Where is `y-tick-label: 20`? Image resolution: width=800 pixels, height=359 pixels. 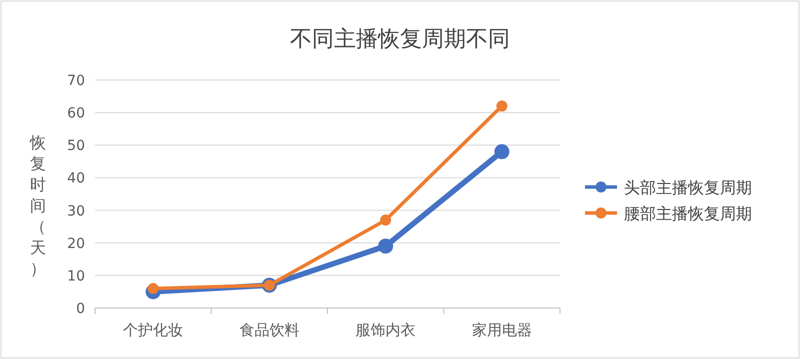 y-tick-label: 20 is located at coordinates (76, 244).